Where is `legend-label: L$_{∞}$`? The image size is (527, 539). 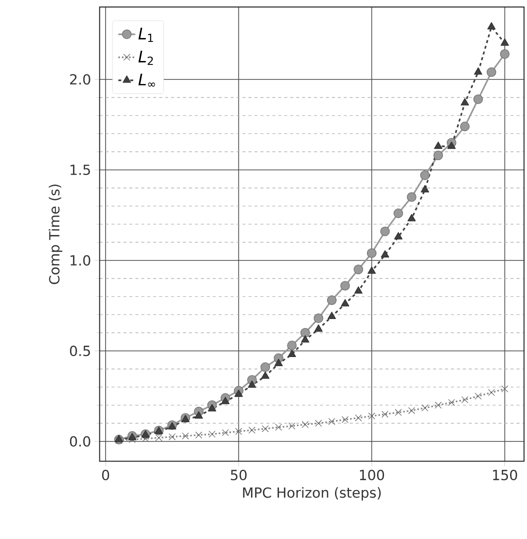
legend-label: L$_{∞}$ is located at coordinates (146, 80).